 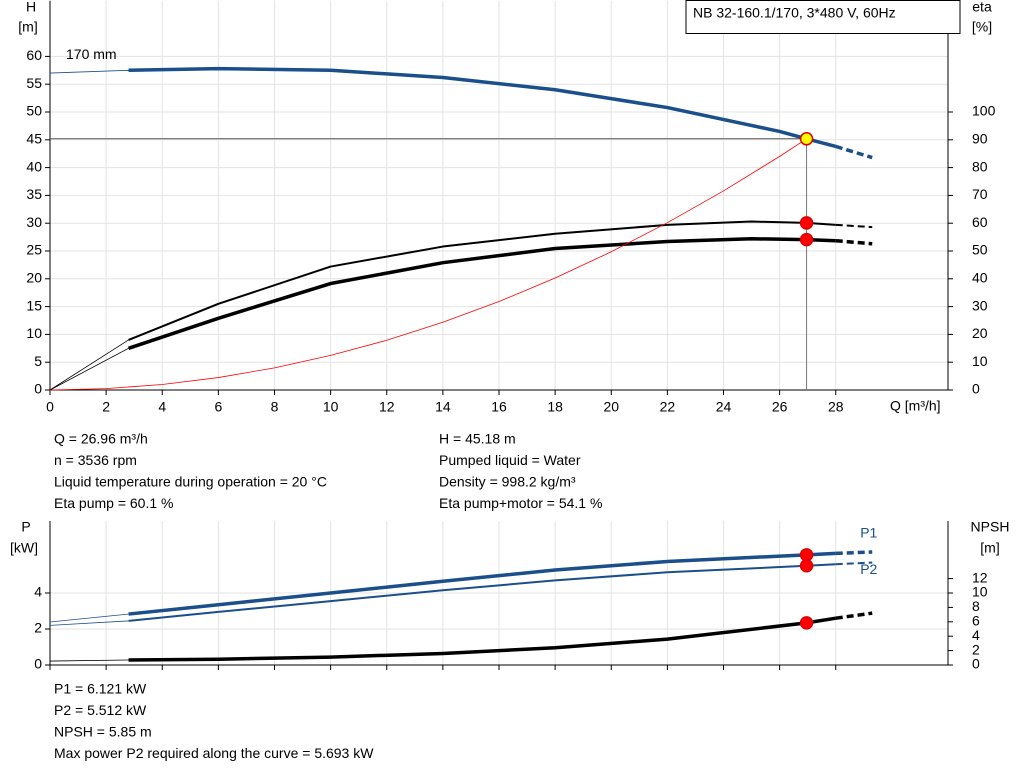 I want to click on info-text: n = 3536 rpm, so click(x=95, y=460).